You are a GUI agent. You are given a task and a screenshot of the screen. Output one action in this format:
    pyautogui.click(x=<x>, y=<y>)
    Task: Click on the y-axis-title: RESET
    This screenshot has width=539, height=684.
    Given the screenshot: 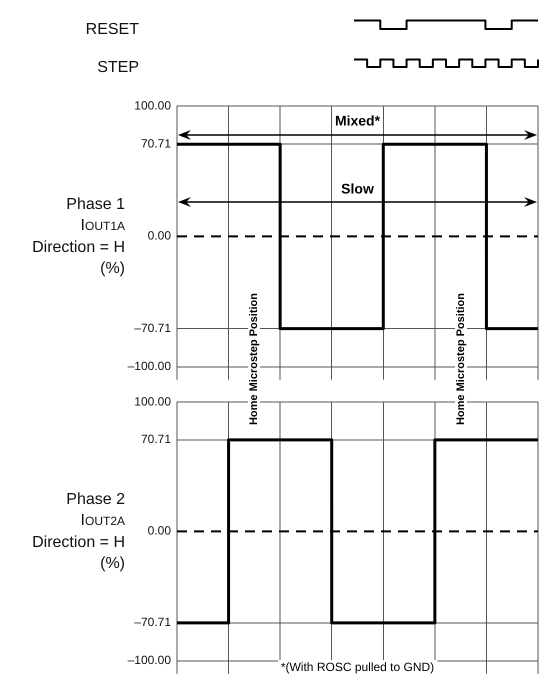 What is the action you would take?
    pyautogui.click(x=112, y=30)
    